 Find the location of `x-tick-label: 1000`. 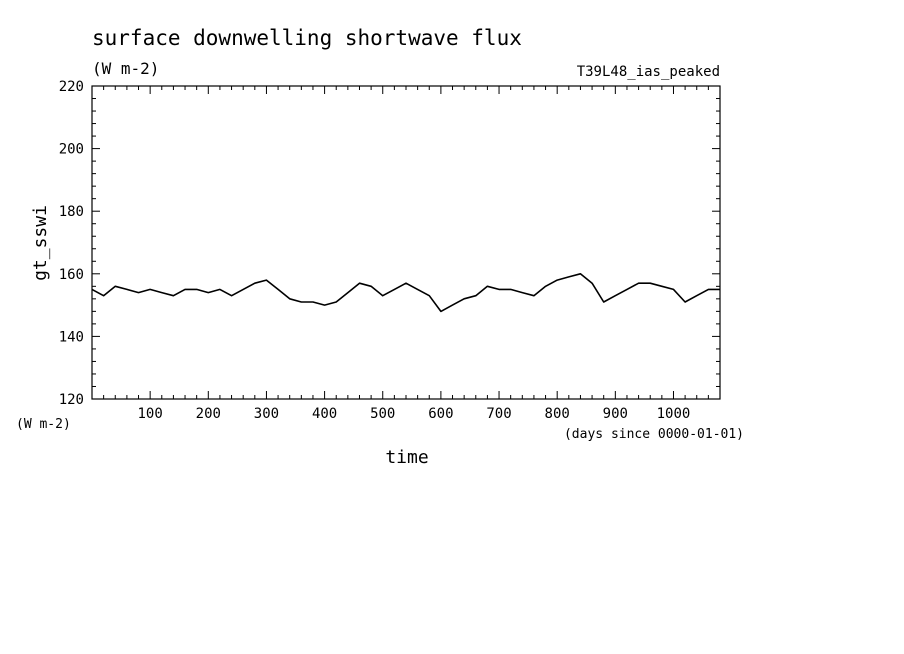

x-tick-label: 1000 is located at coordinates (674, 414).